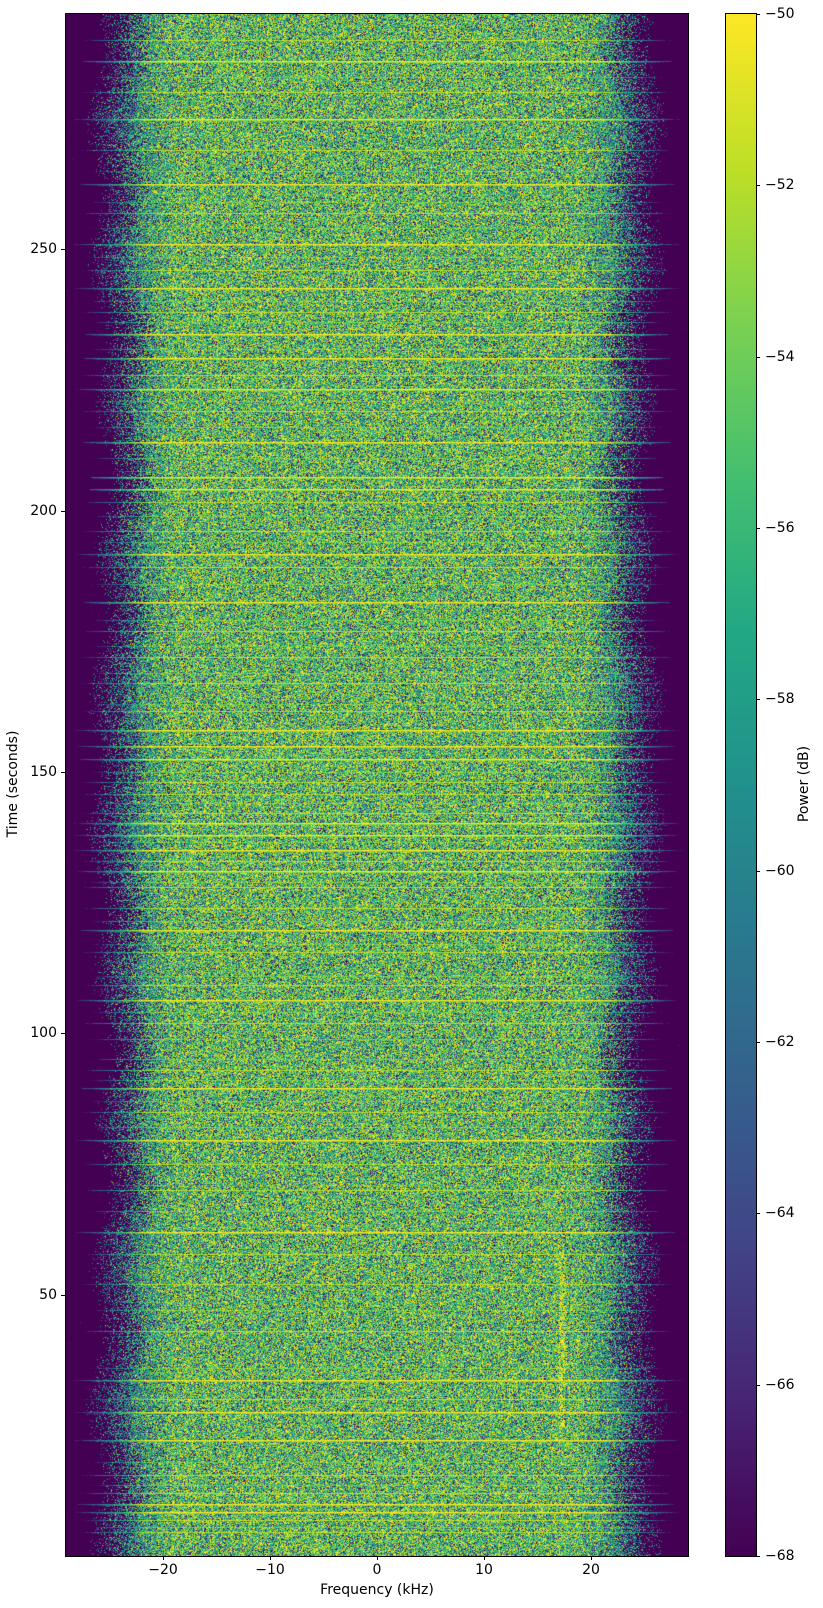 The image size is (823, 1608). What do you see at coordinates (780, 185) in the screenshot?
I see `colorbar-tick-label: −52` at bounding box center [780, 185].